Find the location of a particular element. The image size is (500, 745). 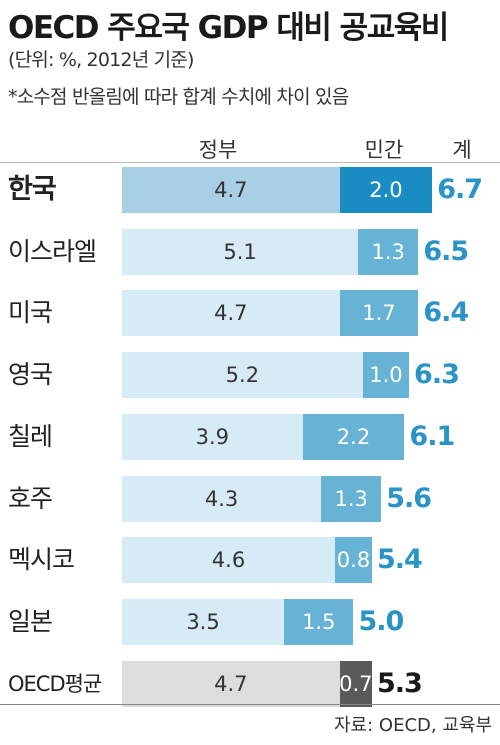

category-label: 칠레 is located at coordinates (30, 436).